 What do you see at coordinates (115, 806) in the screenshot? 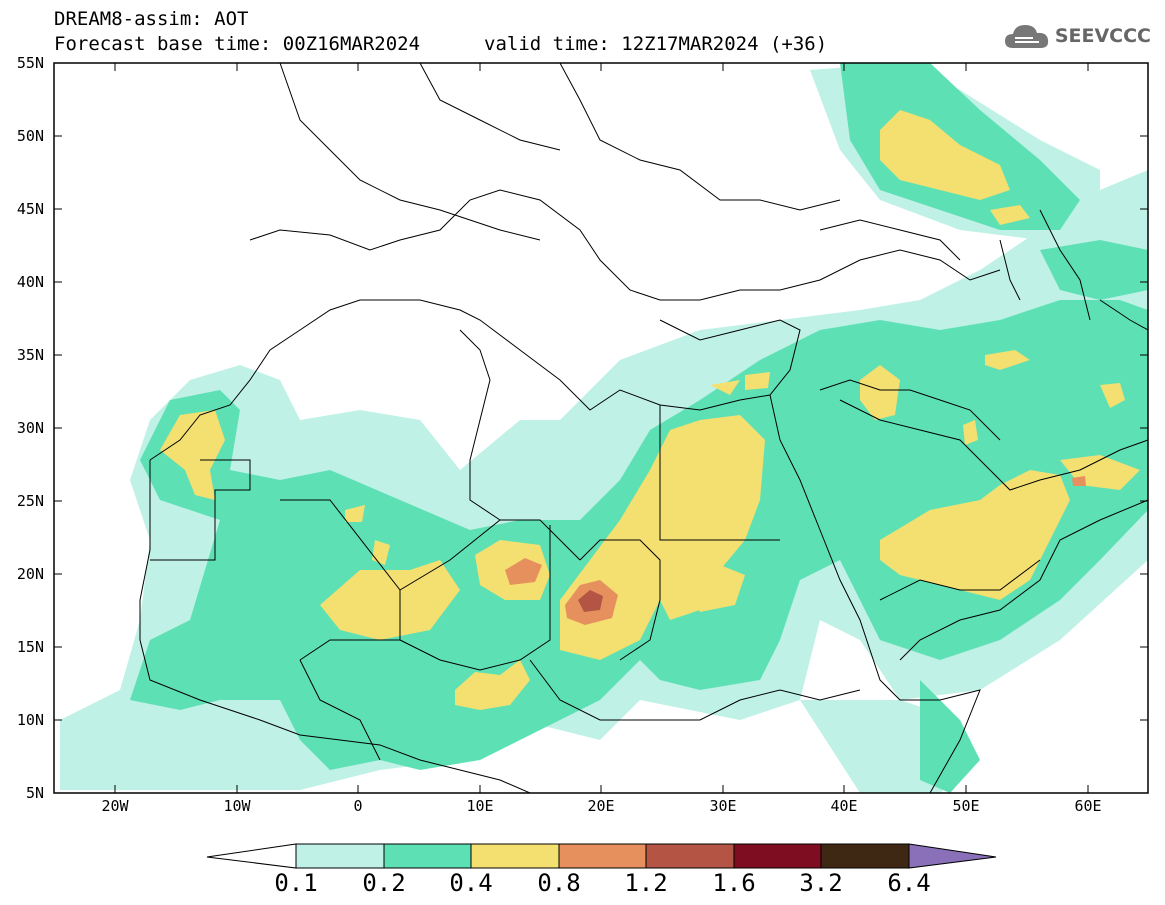
I see `lon-label: 20W` at bounding box center [115, 806].